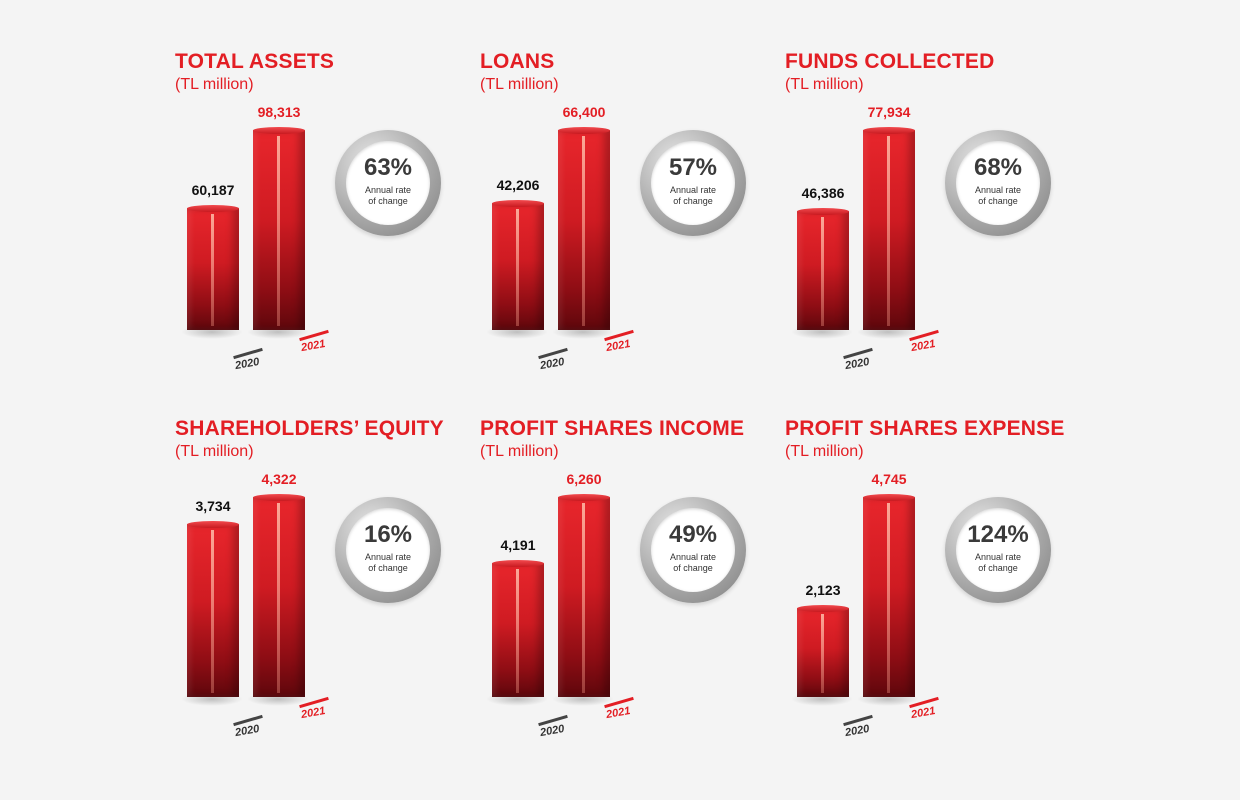 This screenshot has height=800, width=1240. I want to click on bar-value-label: 4,322, so click(279, 479).